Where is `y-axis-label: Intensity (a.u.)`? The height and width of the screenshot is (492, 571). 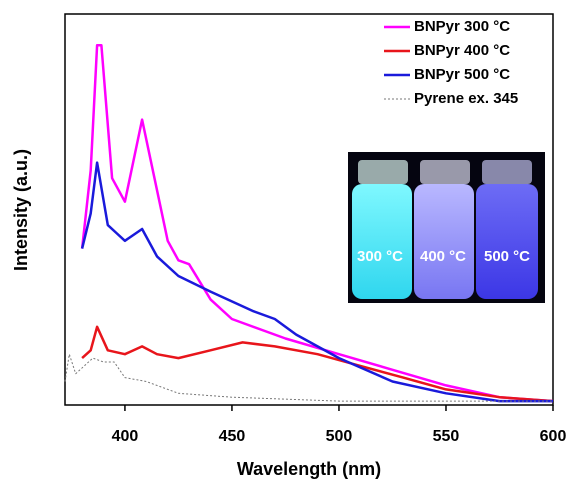
y-axis-label: Intensity (a.u.) is located at coordinates (21, 210).